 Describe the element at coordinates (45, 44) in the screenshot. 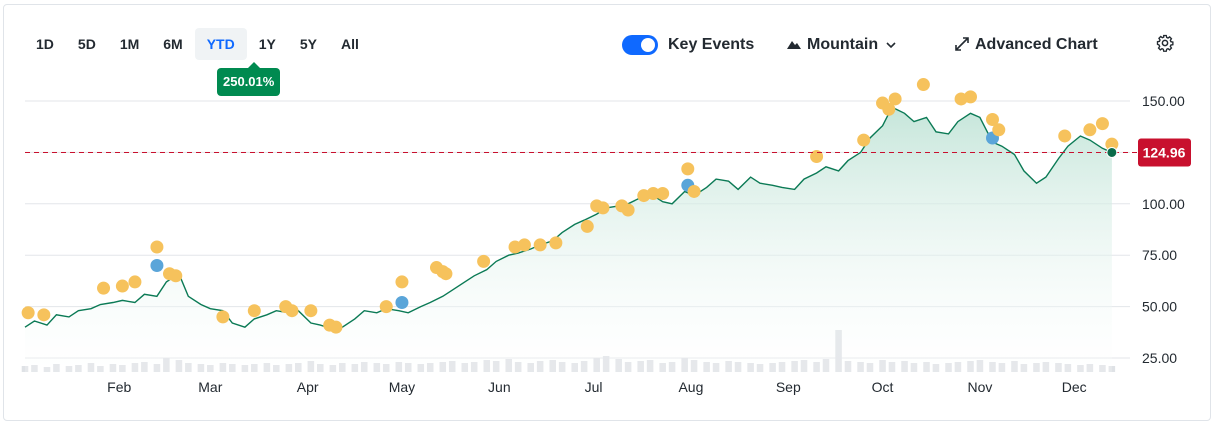

I see `range-1d: 1D` at that location.